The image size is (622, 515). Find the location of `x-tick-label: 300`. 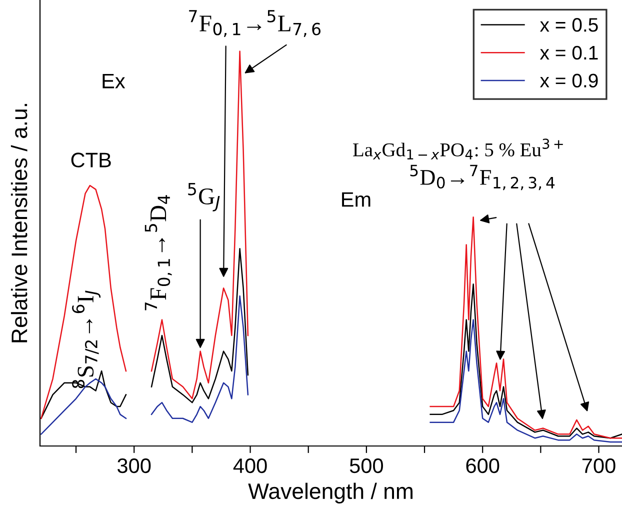

x-tick-label: 300 is located at coordinates (134, 466).